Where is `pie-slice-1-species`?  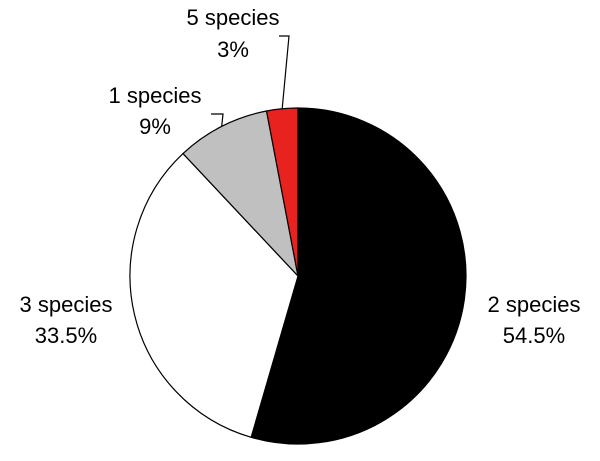 pie-slice-1-species is located at coordinates (240, 194).